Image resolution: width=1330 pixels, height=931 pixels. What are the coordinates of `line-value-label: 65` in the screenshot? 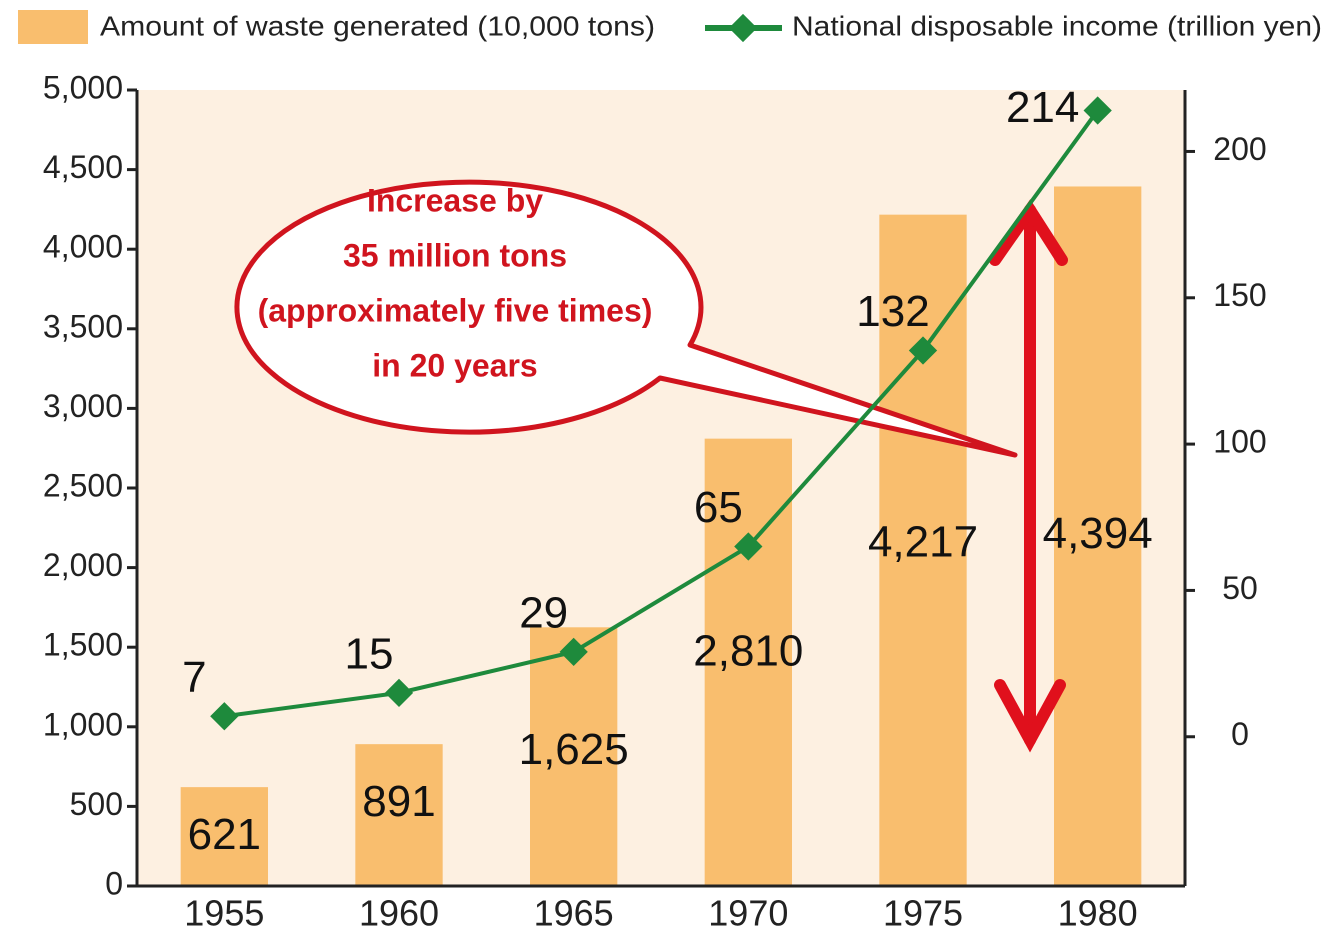 It's located at (718, 507).